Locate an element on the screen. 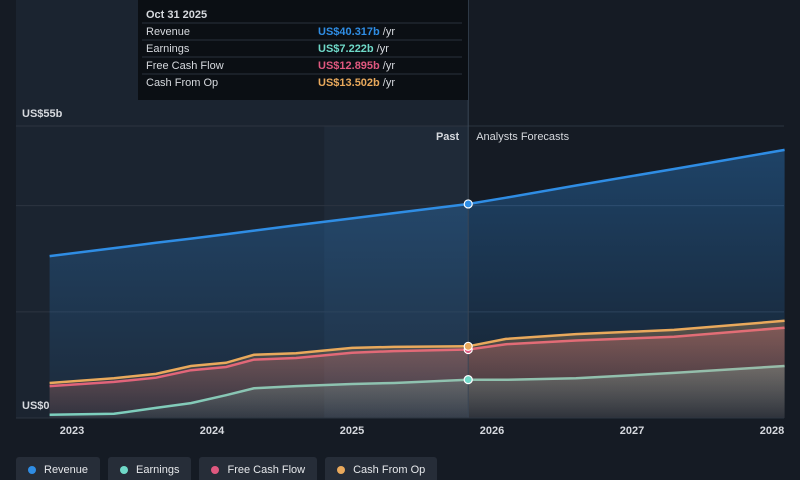 This screenshot has height=480, width=800. x-tick-label: 2027 is located at coordinates (632, 431).